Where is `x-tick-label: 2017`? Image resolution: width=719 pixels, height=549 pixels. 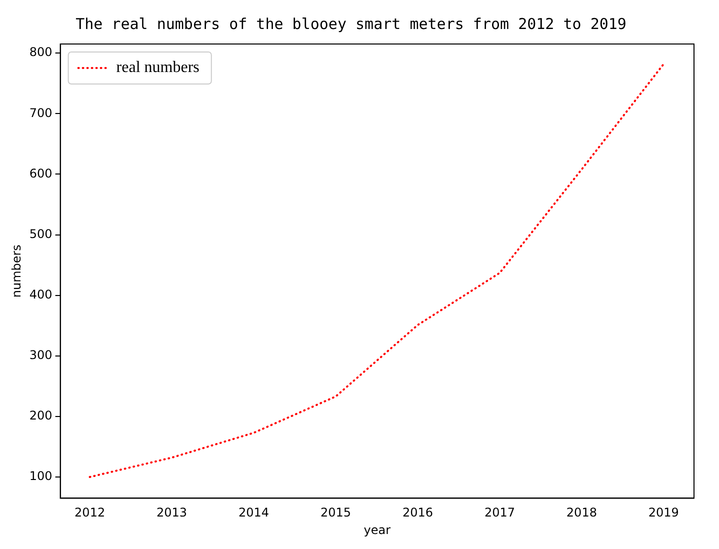
x-tick-label: 2017 is located at coordinates (499, 513).